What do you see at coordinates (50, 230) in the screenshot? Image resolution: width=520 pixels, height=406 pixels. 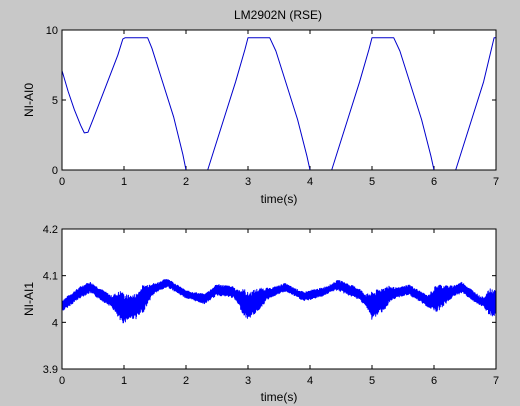 I see `y-tick-label: 4.2` at bounding box center [50, 230].